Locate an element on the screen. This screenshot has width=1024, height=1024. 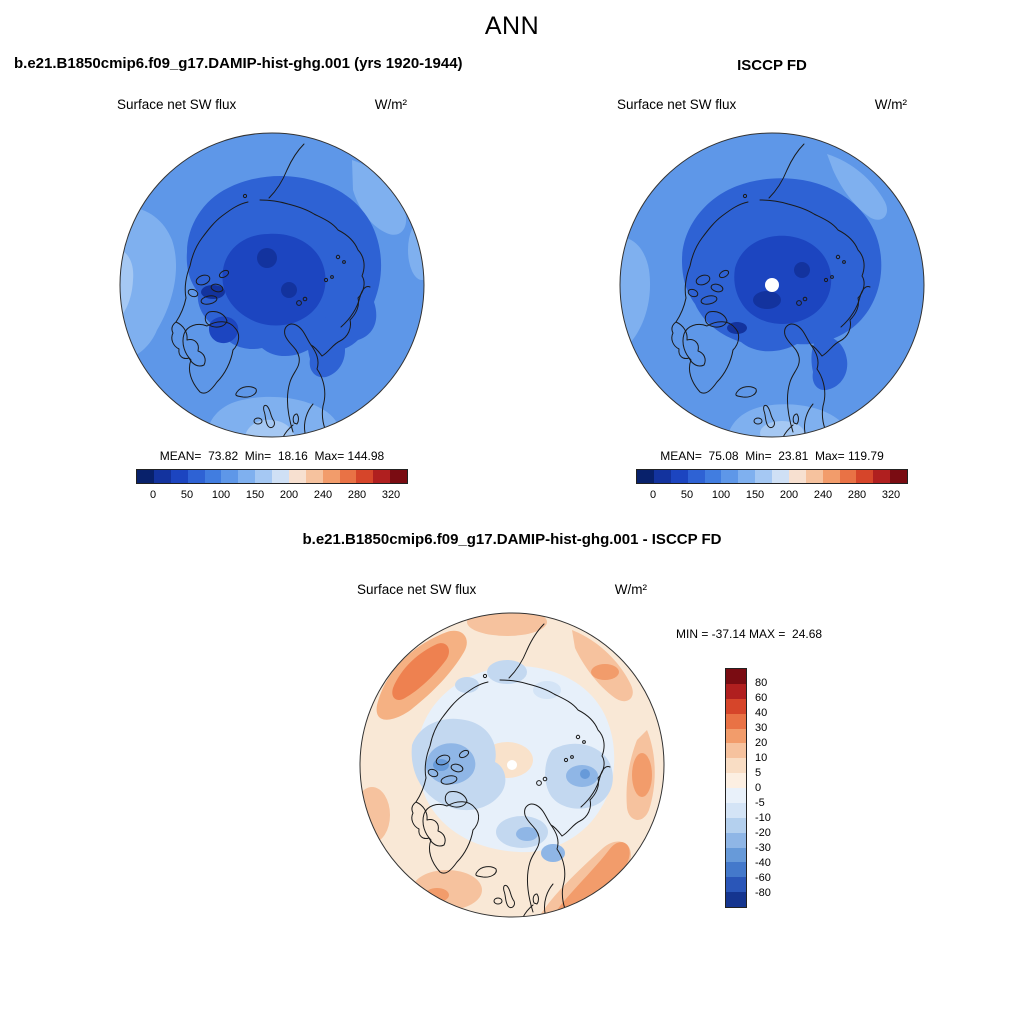
colorbar-tick-label: 240 is located at coordinates (823, 495).